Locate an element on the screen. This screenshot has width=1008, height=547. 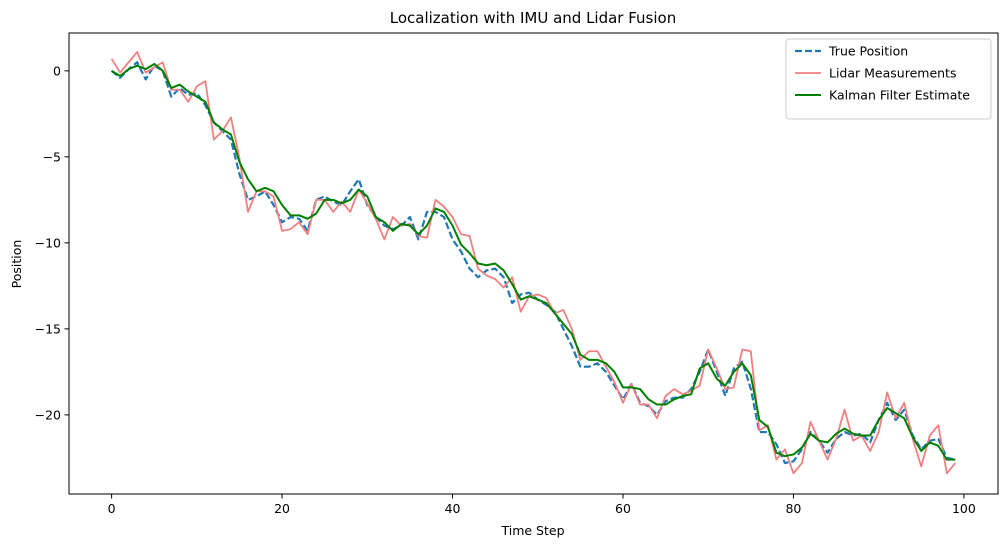
y-axis-label: Position is located at coordinates (16, 264).